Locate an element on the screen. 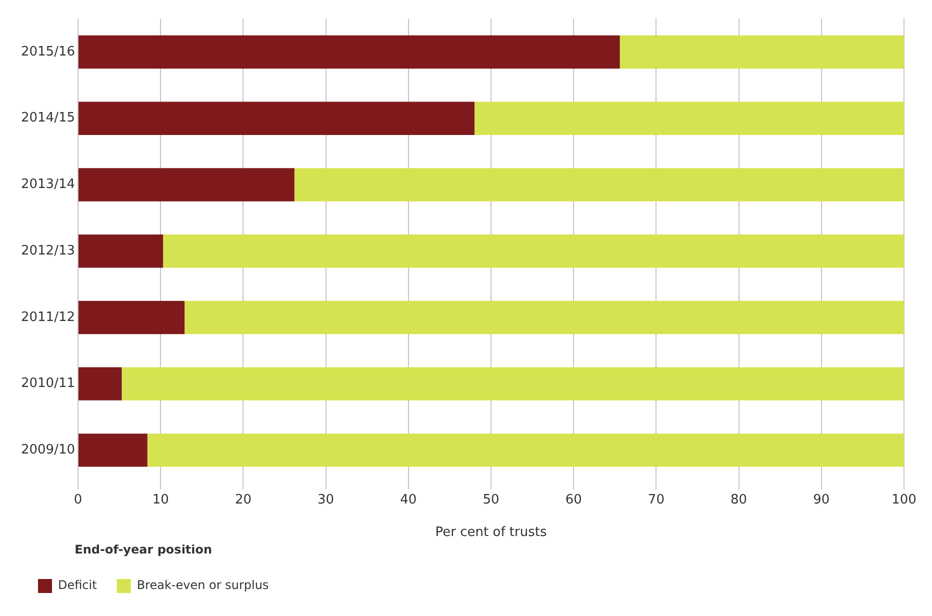  legend-label: Deficit is located at coordinates (78, 585).